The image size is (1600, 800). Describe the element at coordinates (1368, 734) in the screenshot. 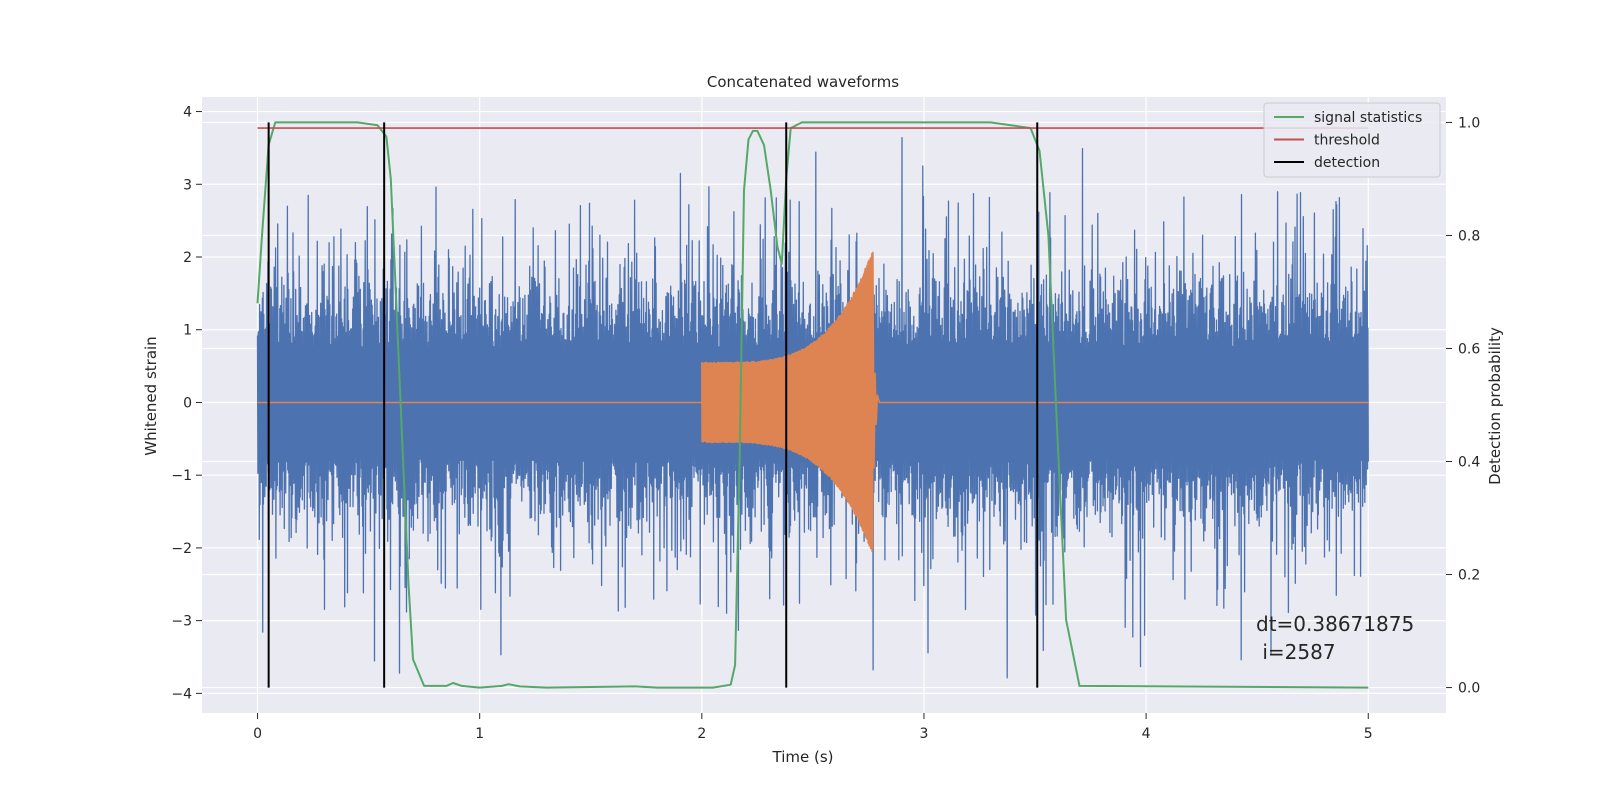

I see `x-tick-label: 5` at that location.